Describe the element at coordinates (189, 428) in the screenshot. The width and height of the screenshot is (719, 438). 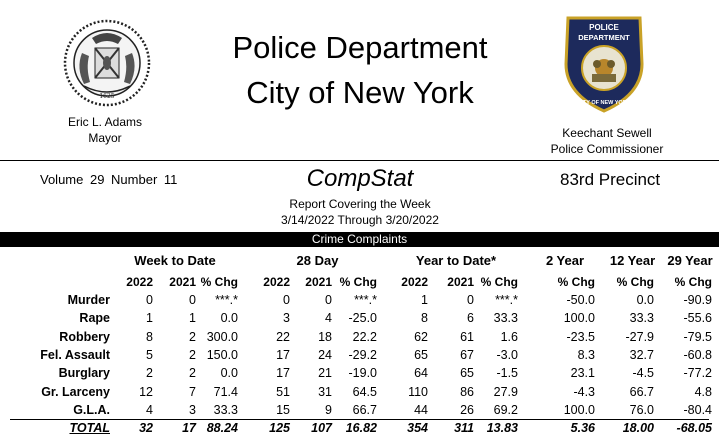
I see `total-cell: 17` at that location.